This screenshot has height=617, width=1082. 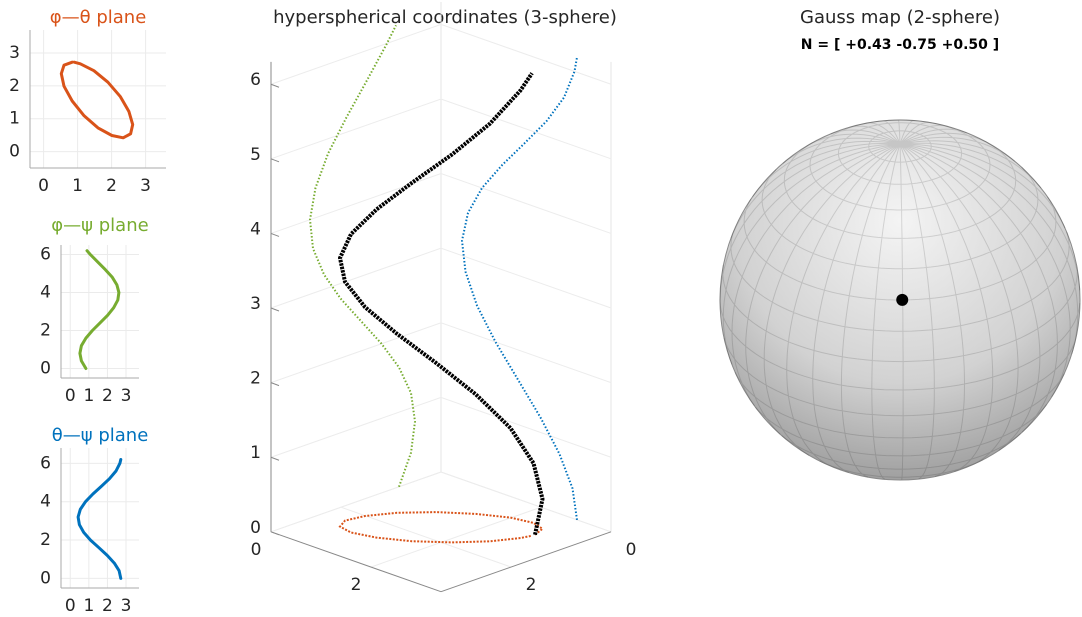 I want to click on z-tick-label: 2, so click(x=255, y=379).